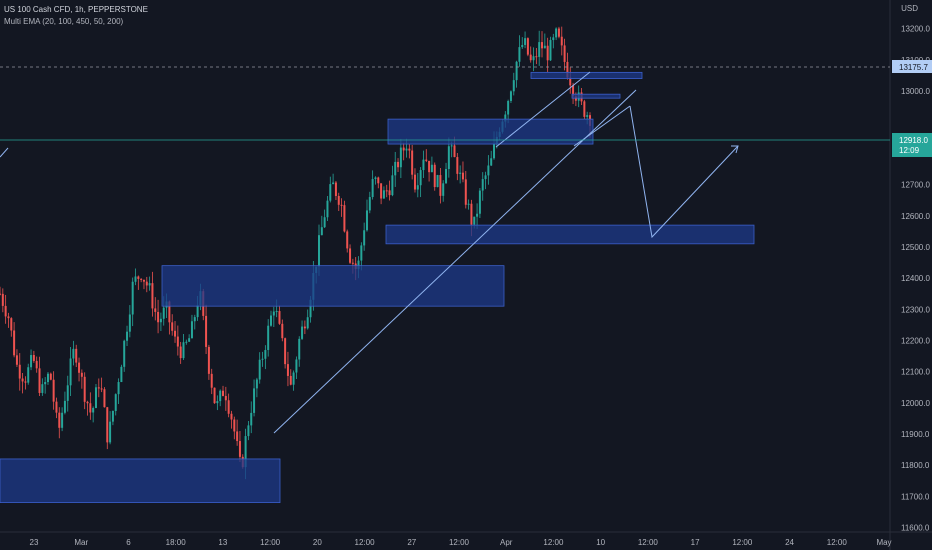 Image resolution: width=932 pixels, height=550 pixels. What do you see at coordinates (909, 150) in the screenshot?
I see `bar-countdown-label: 12:09` at bounding box center [909, 150].